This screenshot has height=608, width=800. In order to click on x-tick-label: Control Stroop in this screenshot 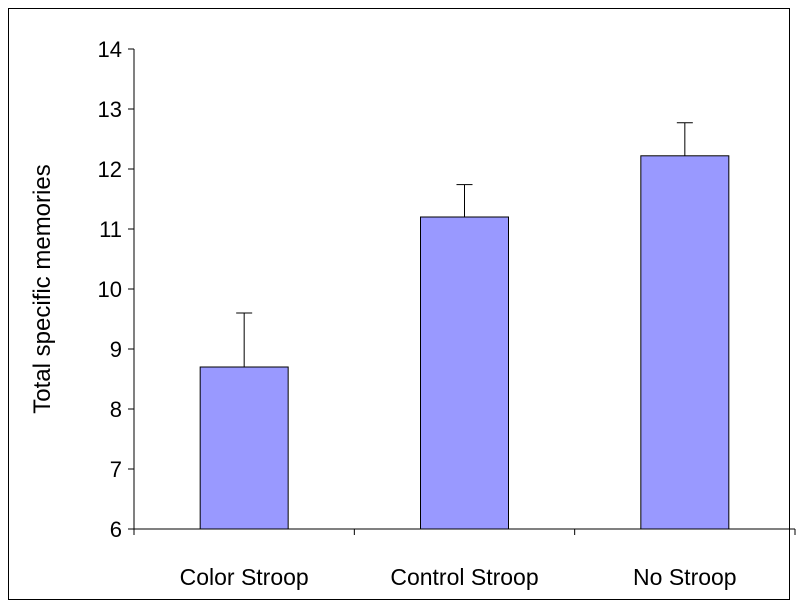, I will do `click(464, 577)`.